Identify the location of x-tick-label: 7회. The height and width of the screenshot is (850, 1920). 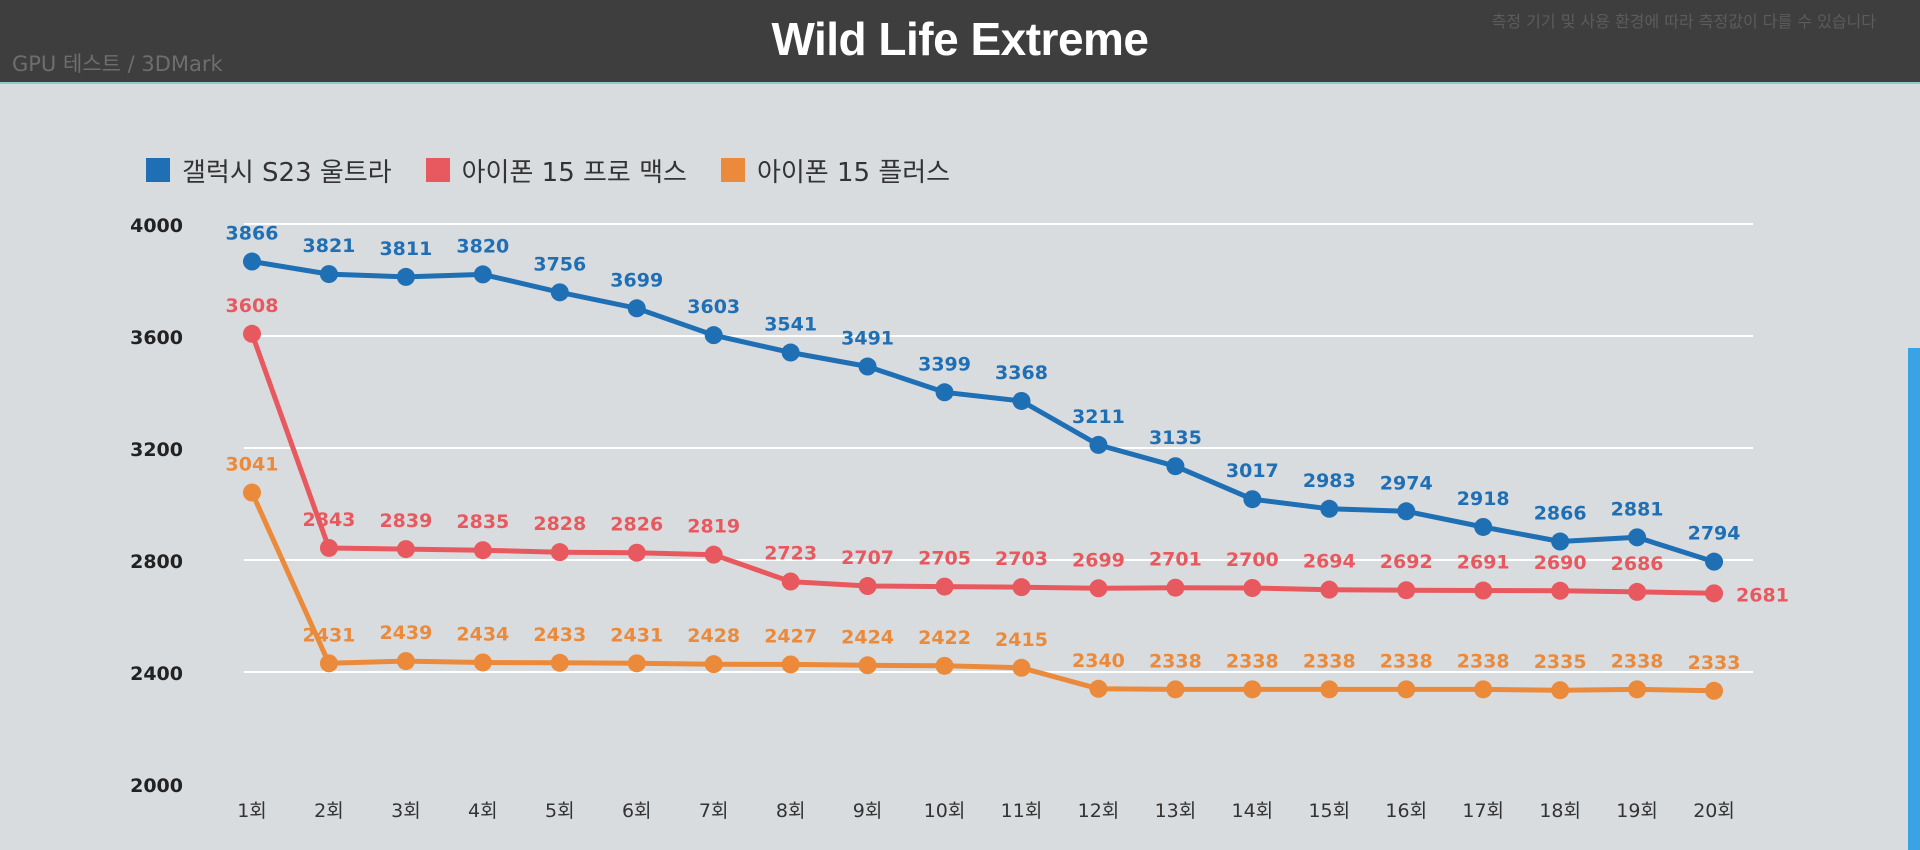
(714, 811).